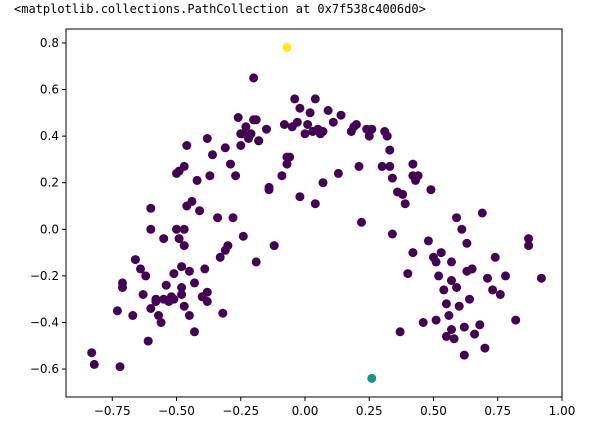 This screenshot has height=428, width=593. Describe the element at coordinates (176, 411) in the screenshot. I see `x-tick-label: −0.50` at that location.